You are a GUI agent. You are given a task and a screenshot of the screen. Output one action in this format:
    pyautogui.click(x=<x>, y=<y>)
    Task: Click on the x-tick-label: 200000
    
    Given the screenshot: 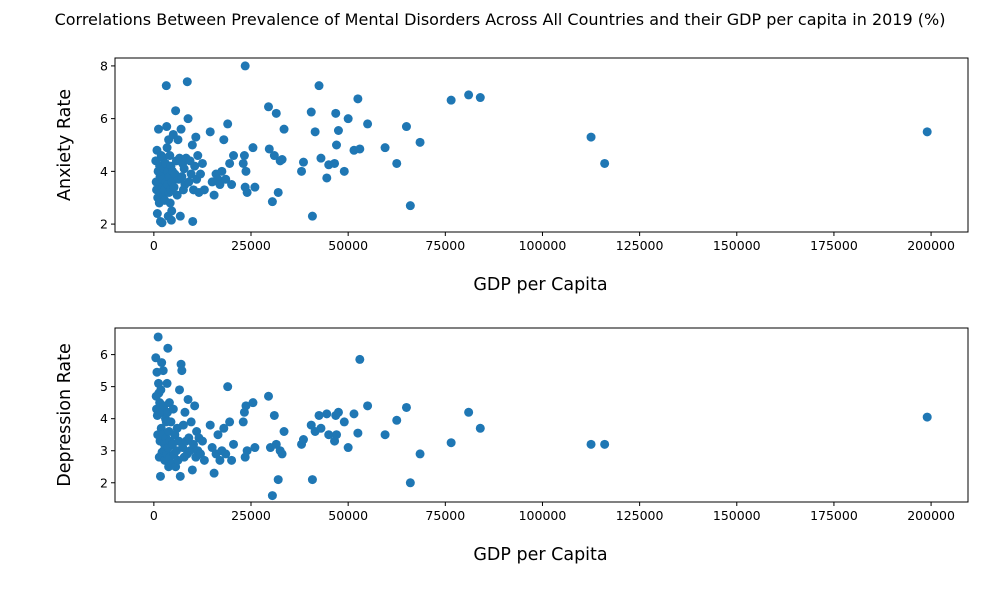 What is the action you would take?
    pyautogui.click(x=931, y=245)
    